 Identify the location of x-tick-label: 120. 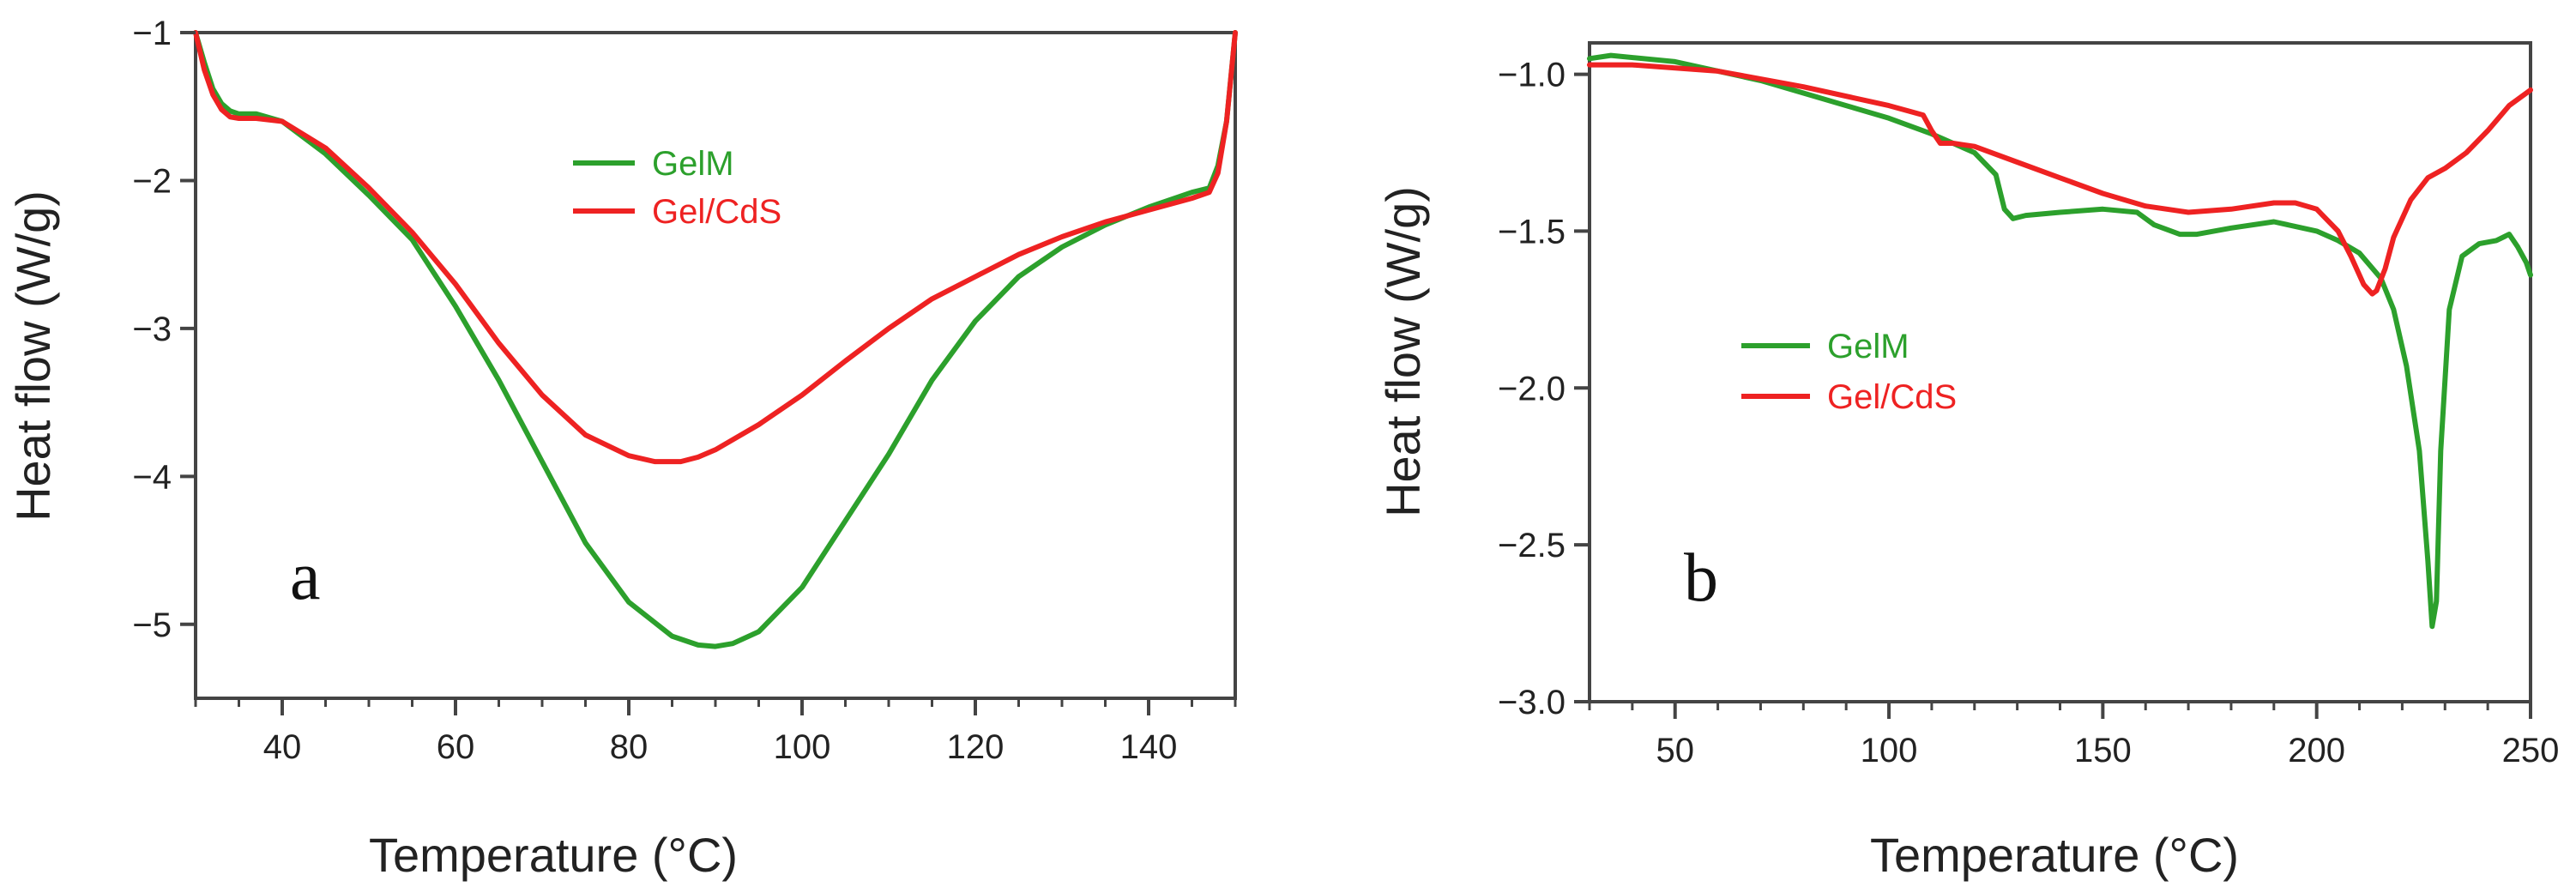
(975, 747).